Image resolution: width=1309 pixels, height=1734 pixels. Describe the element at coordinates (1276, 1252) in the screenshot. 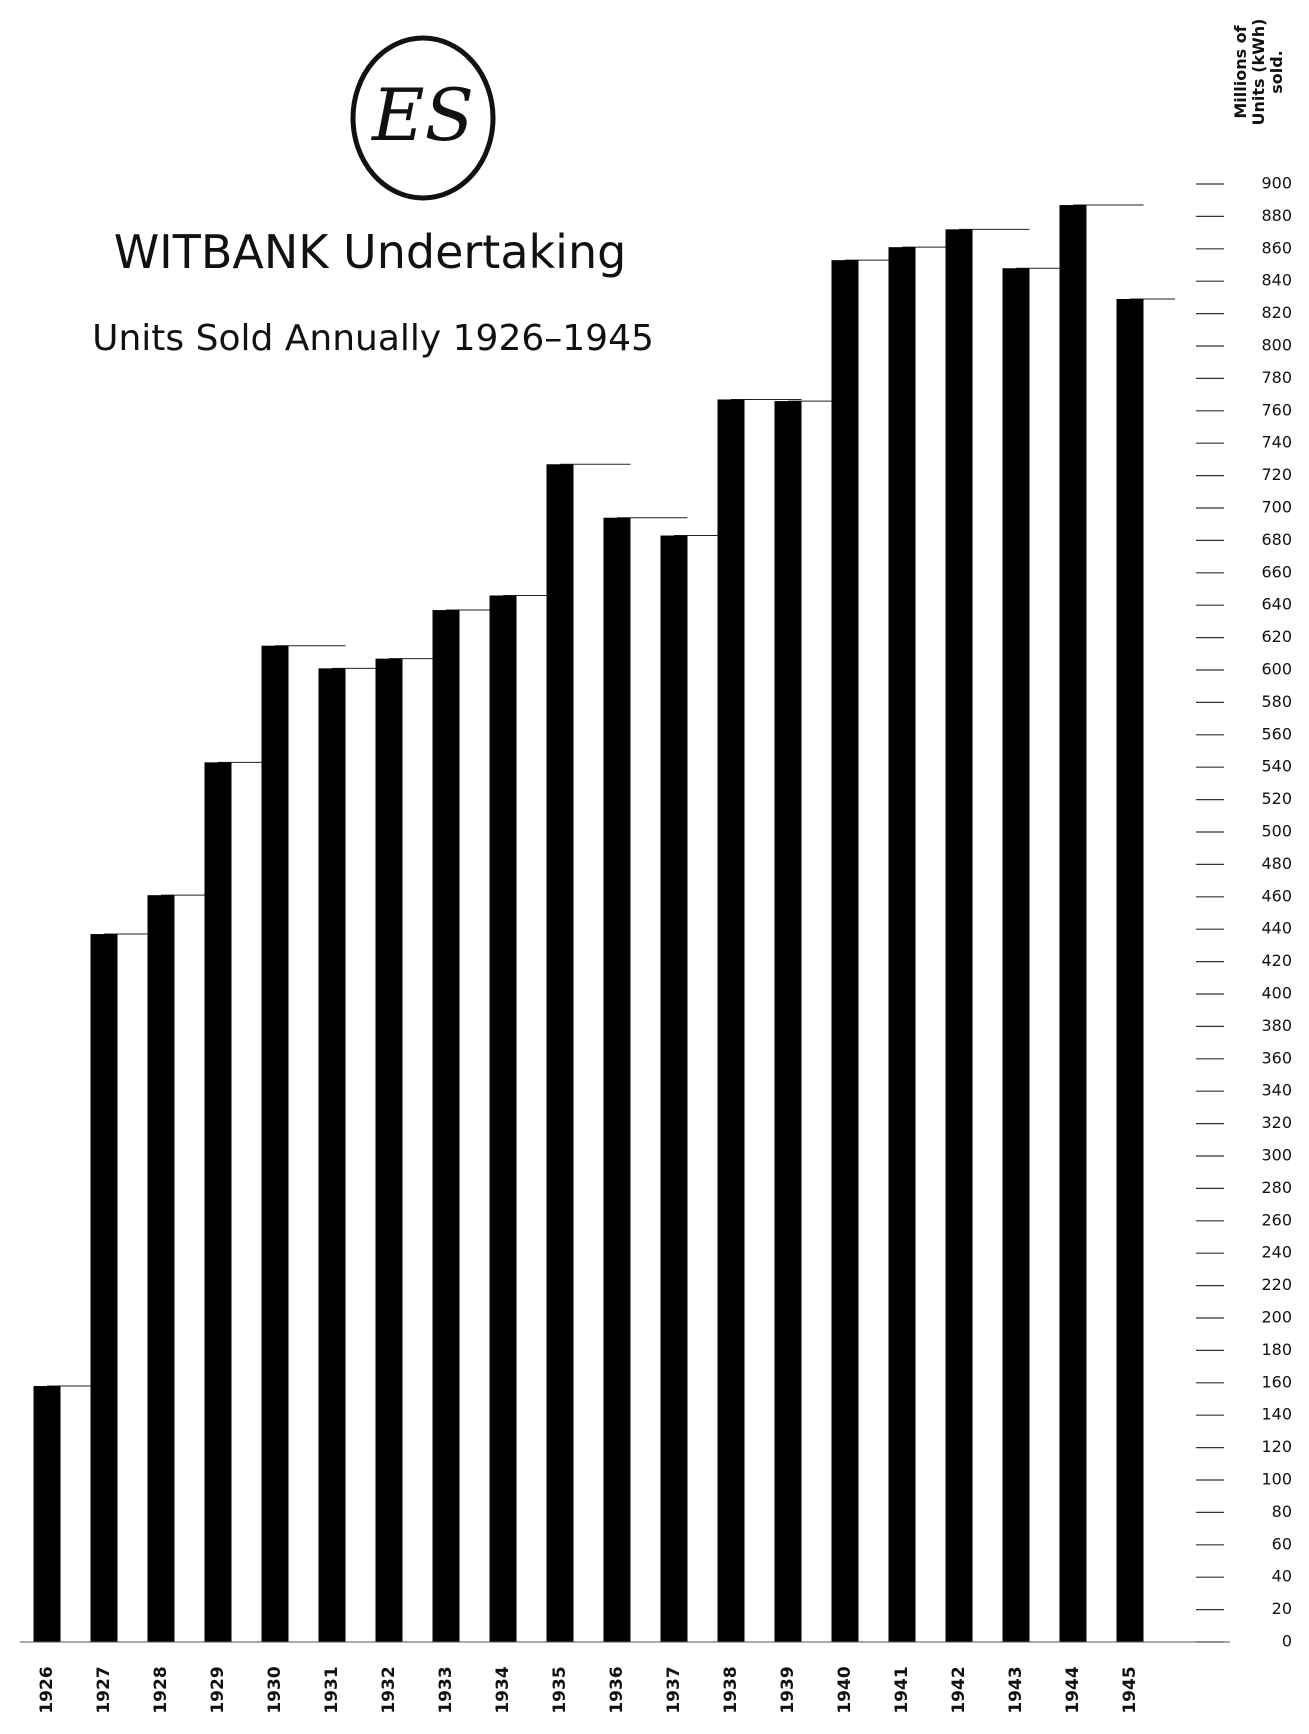

I see `y-tick-label: 240` at that location.